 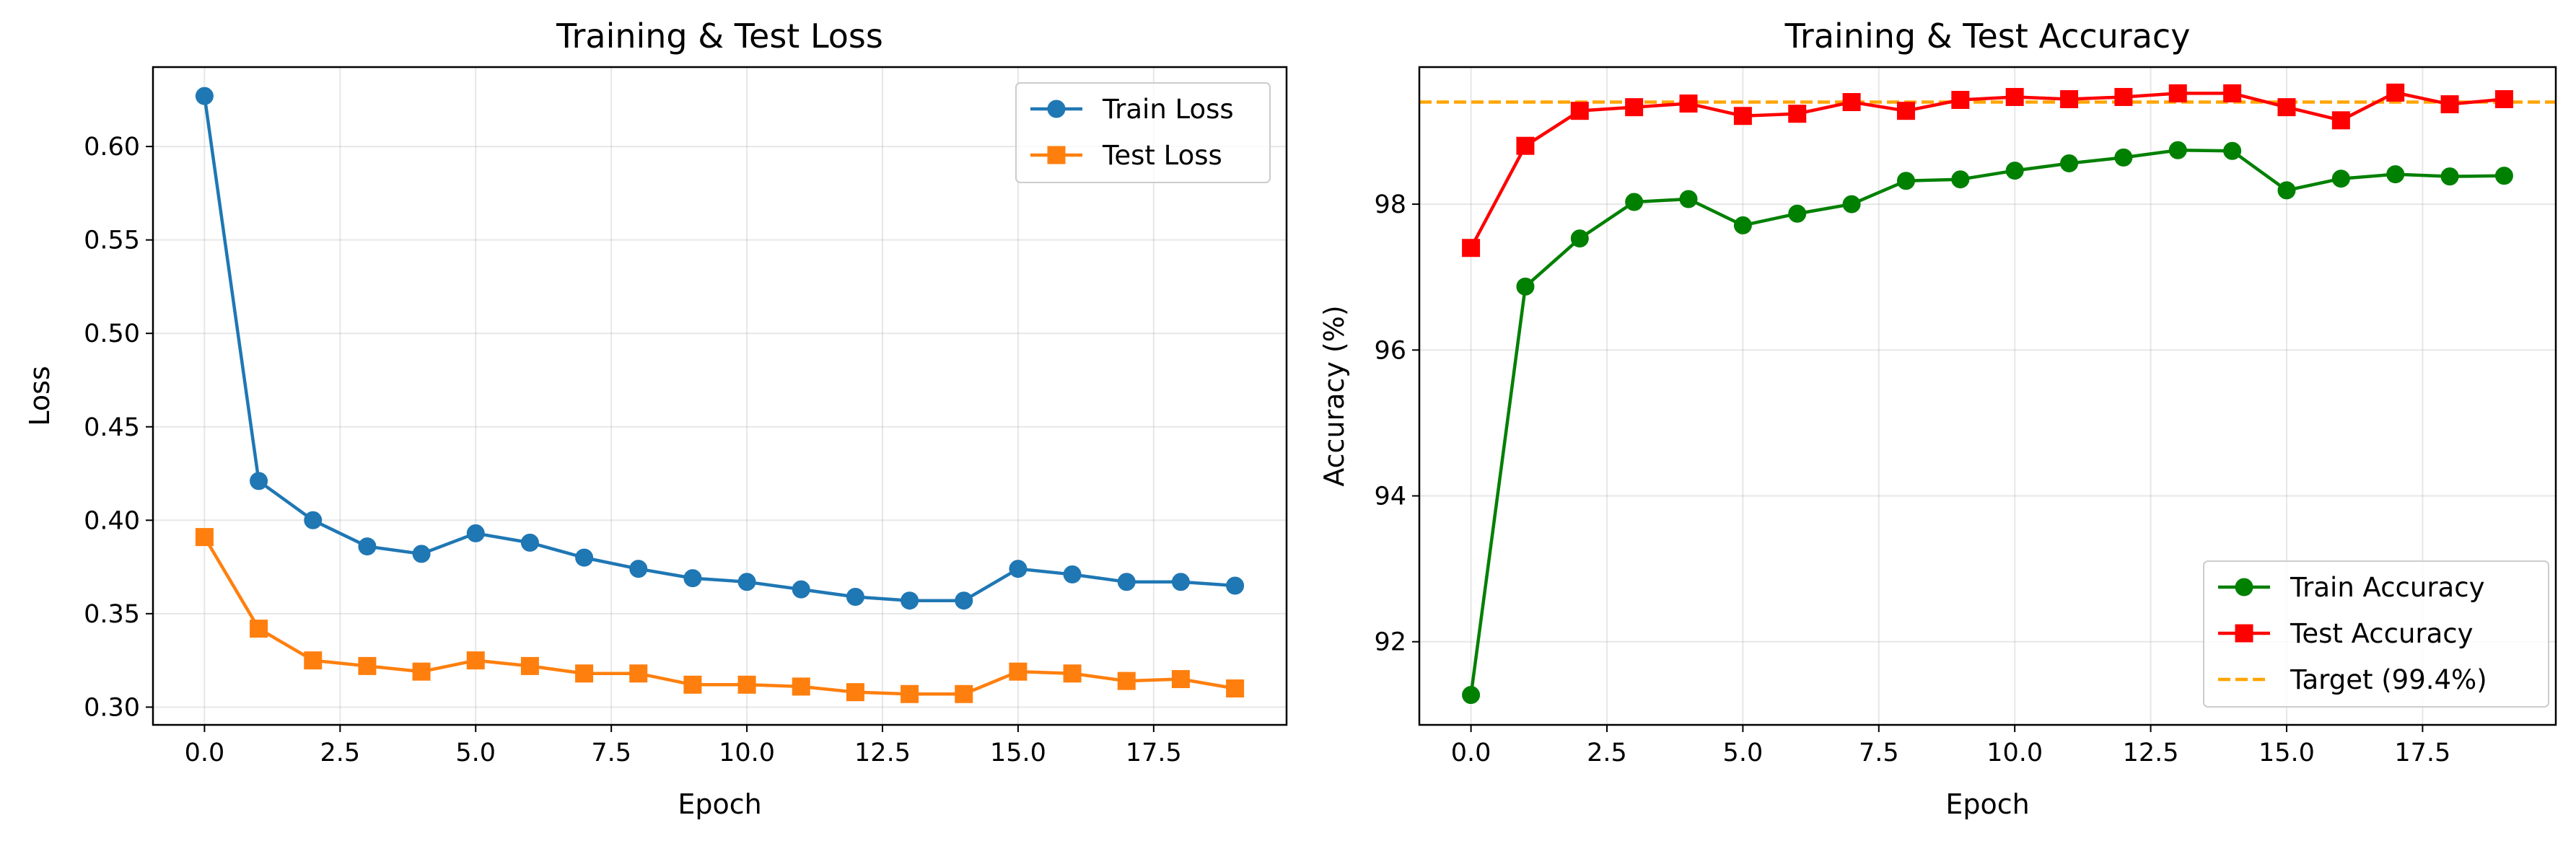 What do you see at coordinates (205, 753) in the screenshot?
I see `x-tick-label: 0.0` at bounding box center [205, 753].